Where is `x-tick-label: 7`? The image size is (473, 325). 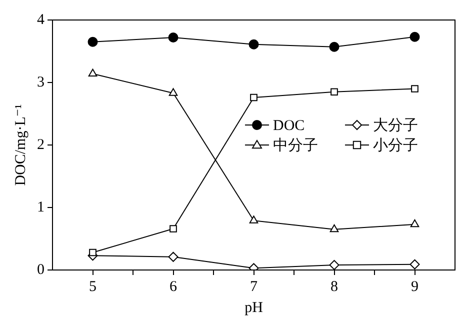 x-tick-label: 7 is located at coordinates (254, 286).